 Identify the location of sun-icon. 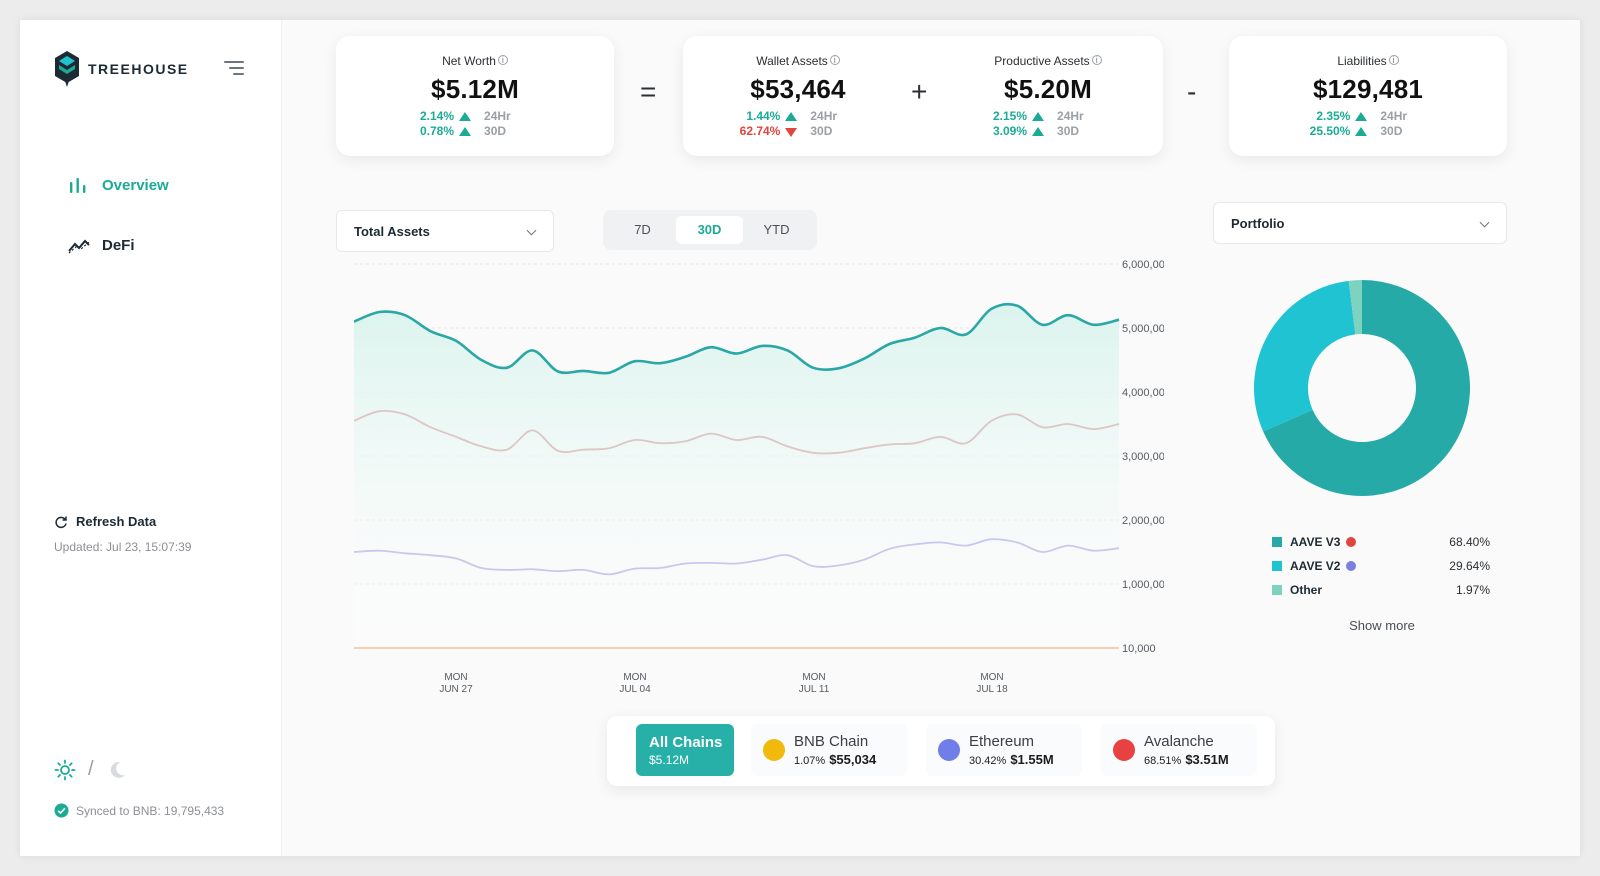
(65, 770).